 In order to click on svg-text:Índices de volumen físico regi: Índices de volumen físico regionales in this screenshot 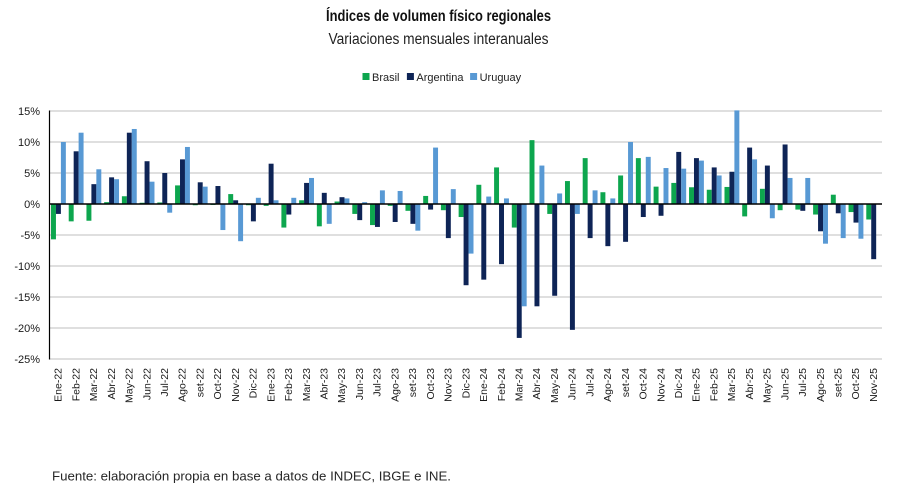, I will do `click(438, 16)`.